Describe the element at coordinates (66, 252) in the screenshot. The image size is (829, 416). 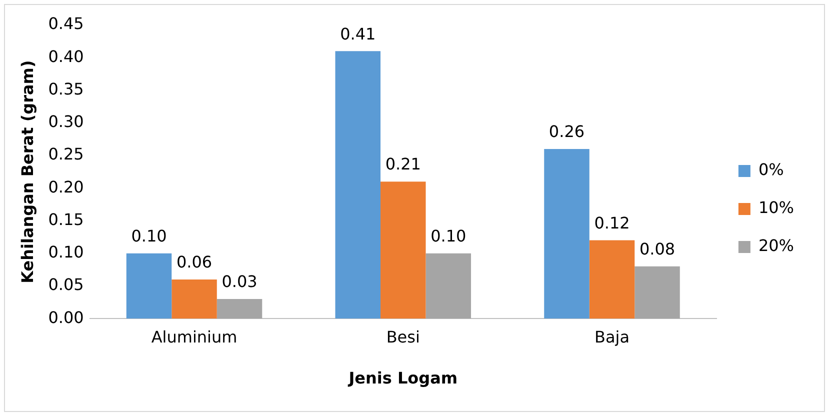
I see `y-tick-label: 0.10` at that location.